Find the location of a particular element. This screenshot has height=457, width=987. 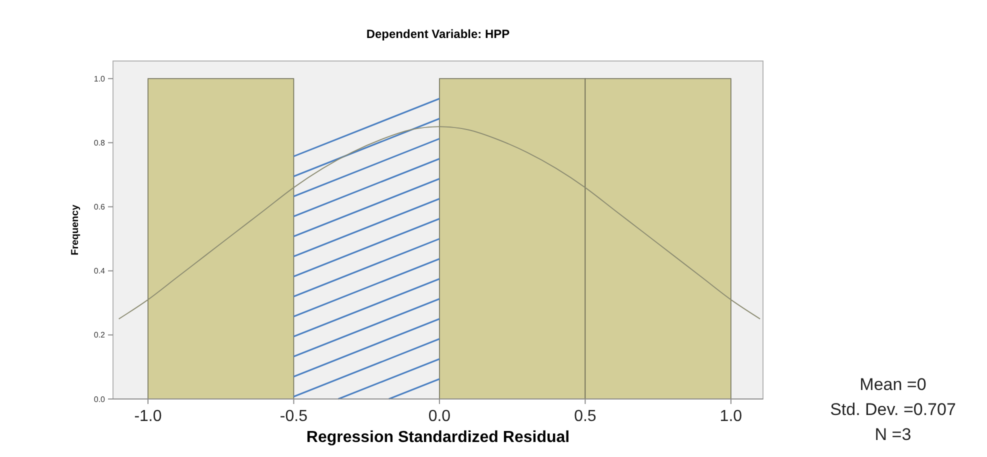

x-tick-label: 0.0 is located at coordinates (439, 416).